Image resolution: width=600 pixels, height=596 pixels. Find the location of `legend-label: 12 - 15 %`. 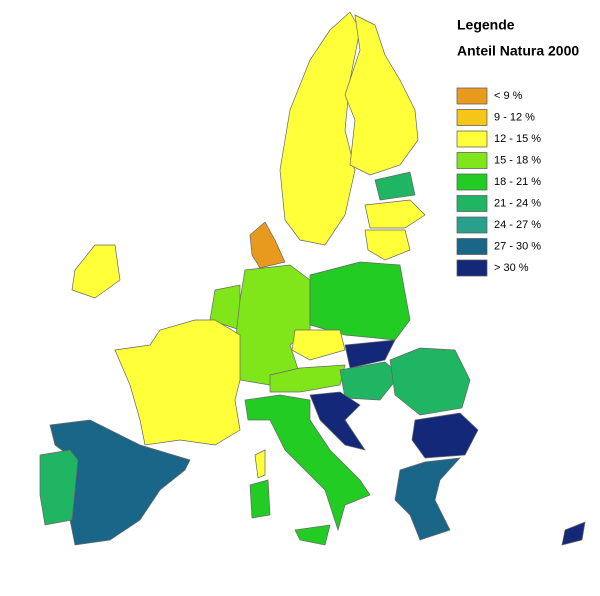

legend-label: 12 - 15 % is located at coordinates (517, 139).